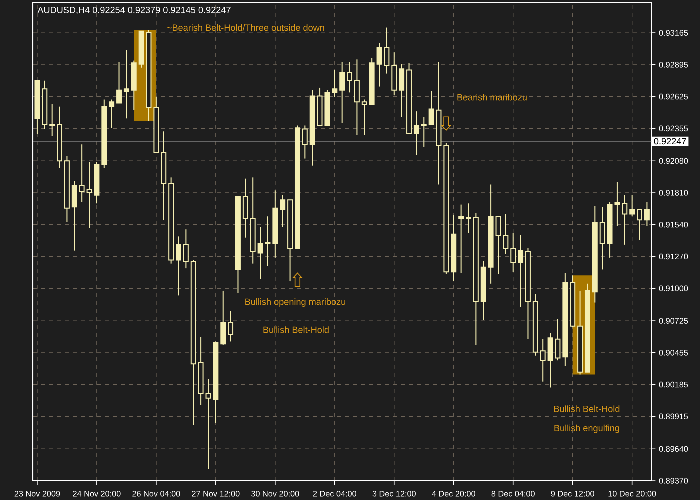 This screenshot has width=700, height=501. I want to click on x-tick-label: 30 Nov 20:00, so click(276, 493).